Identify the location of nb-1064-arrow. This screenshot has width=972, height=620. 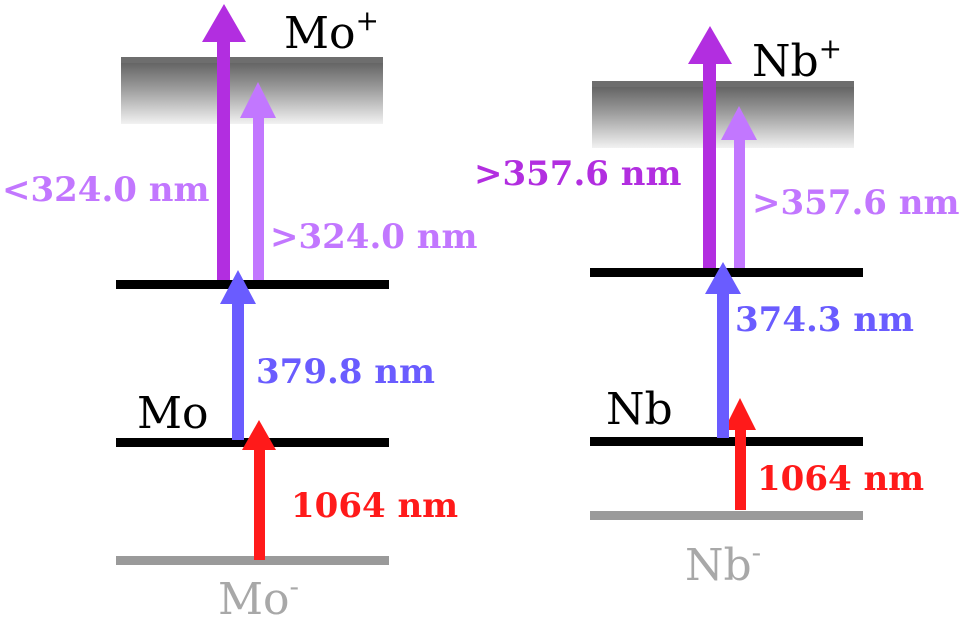
(740, 454).